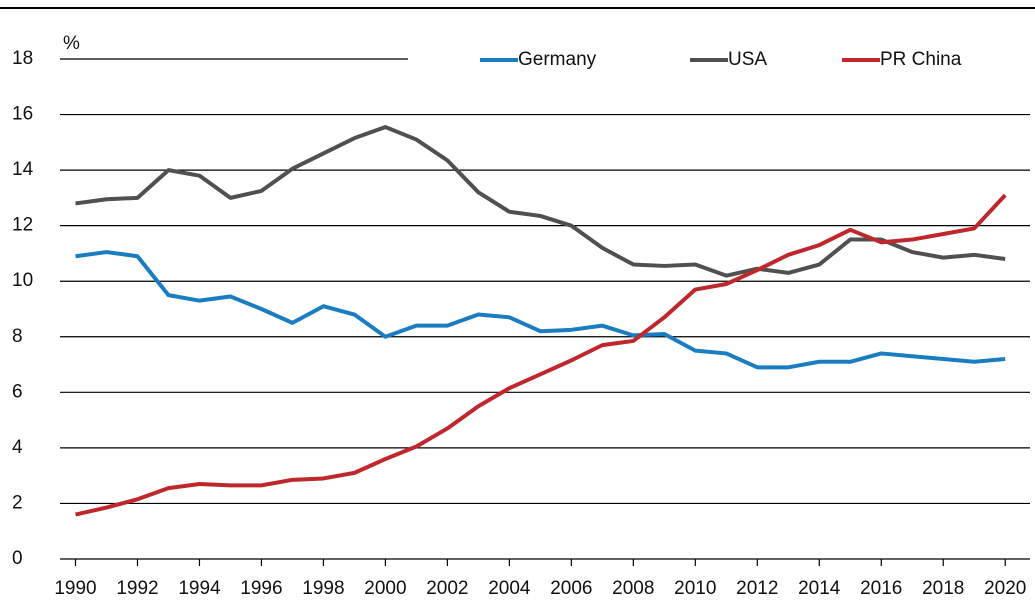 Image resolution: width=1035 pixels, height=606 pixels. What do you see at coordinates (17, 391) in the screenshot?
I see `y-tick-label: 6` at bounding box center [17, 391].